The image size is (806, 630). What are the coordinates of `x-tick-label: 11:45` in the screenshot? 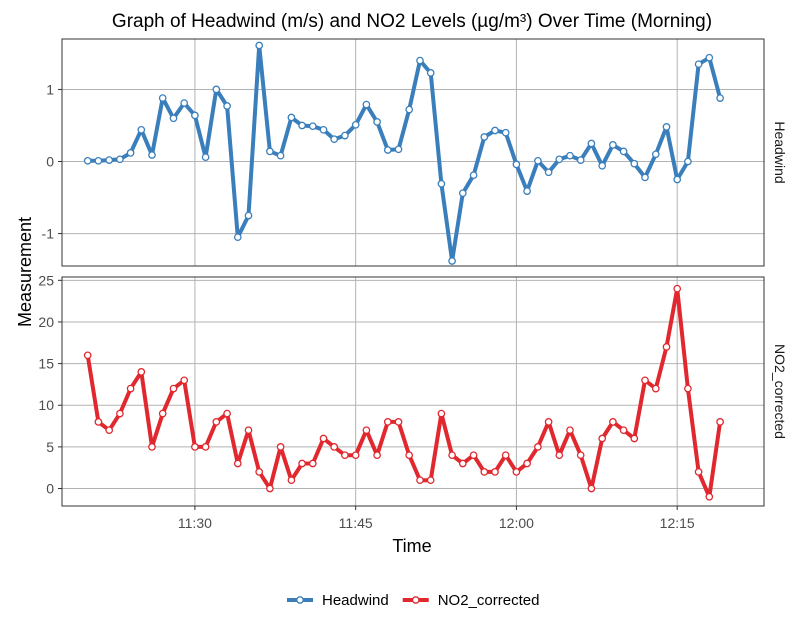 It's located at (356, 523).